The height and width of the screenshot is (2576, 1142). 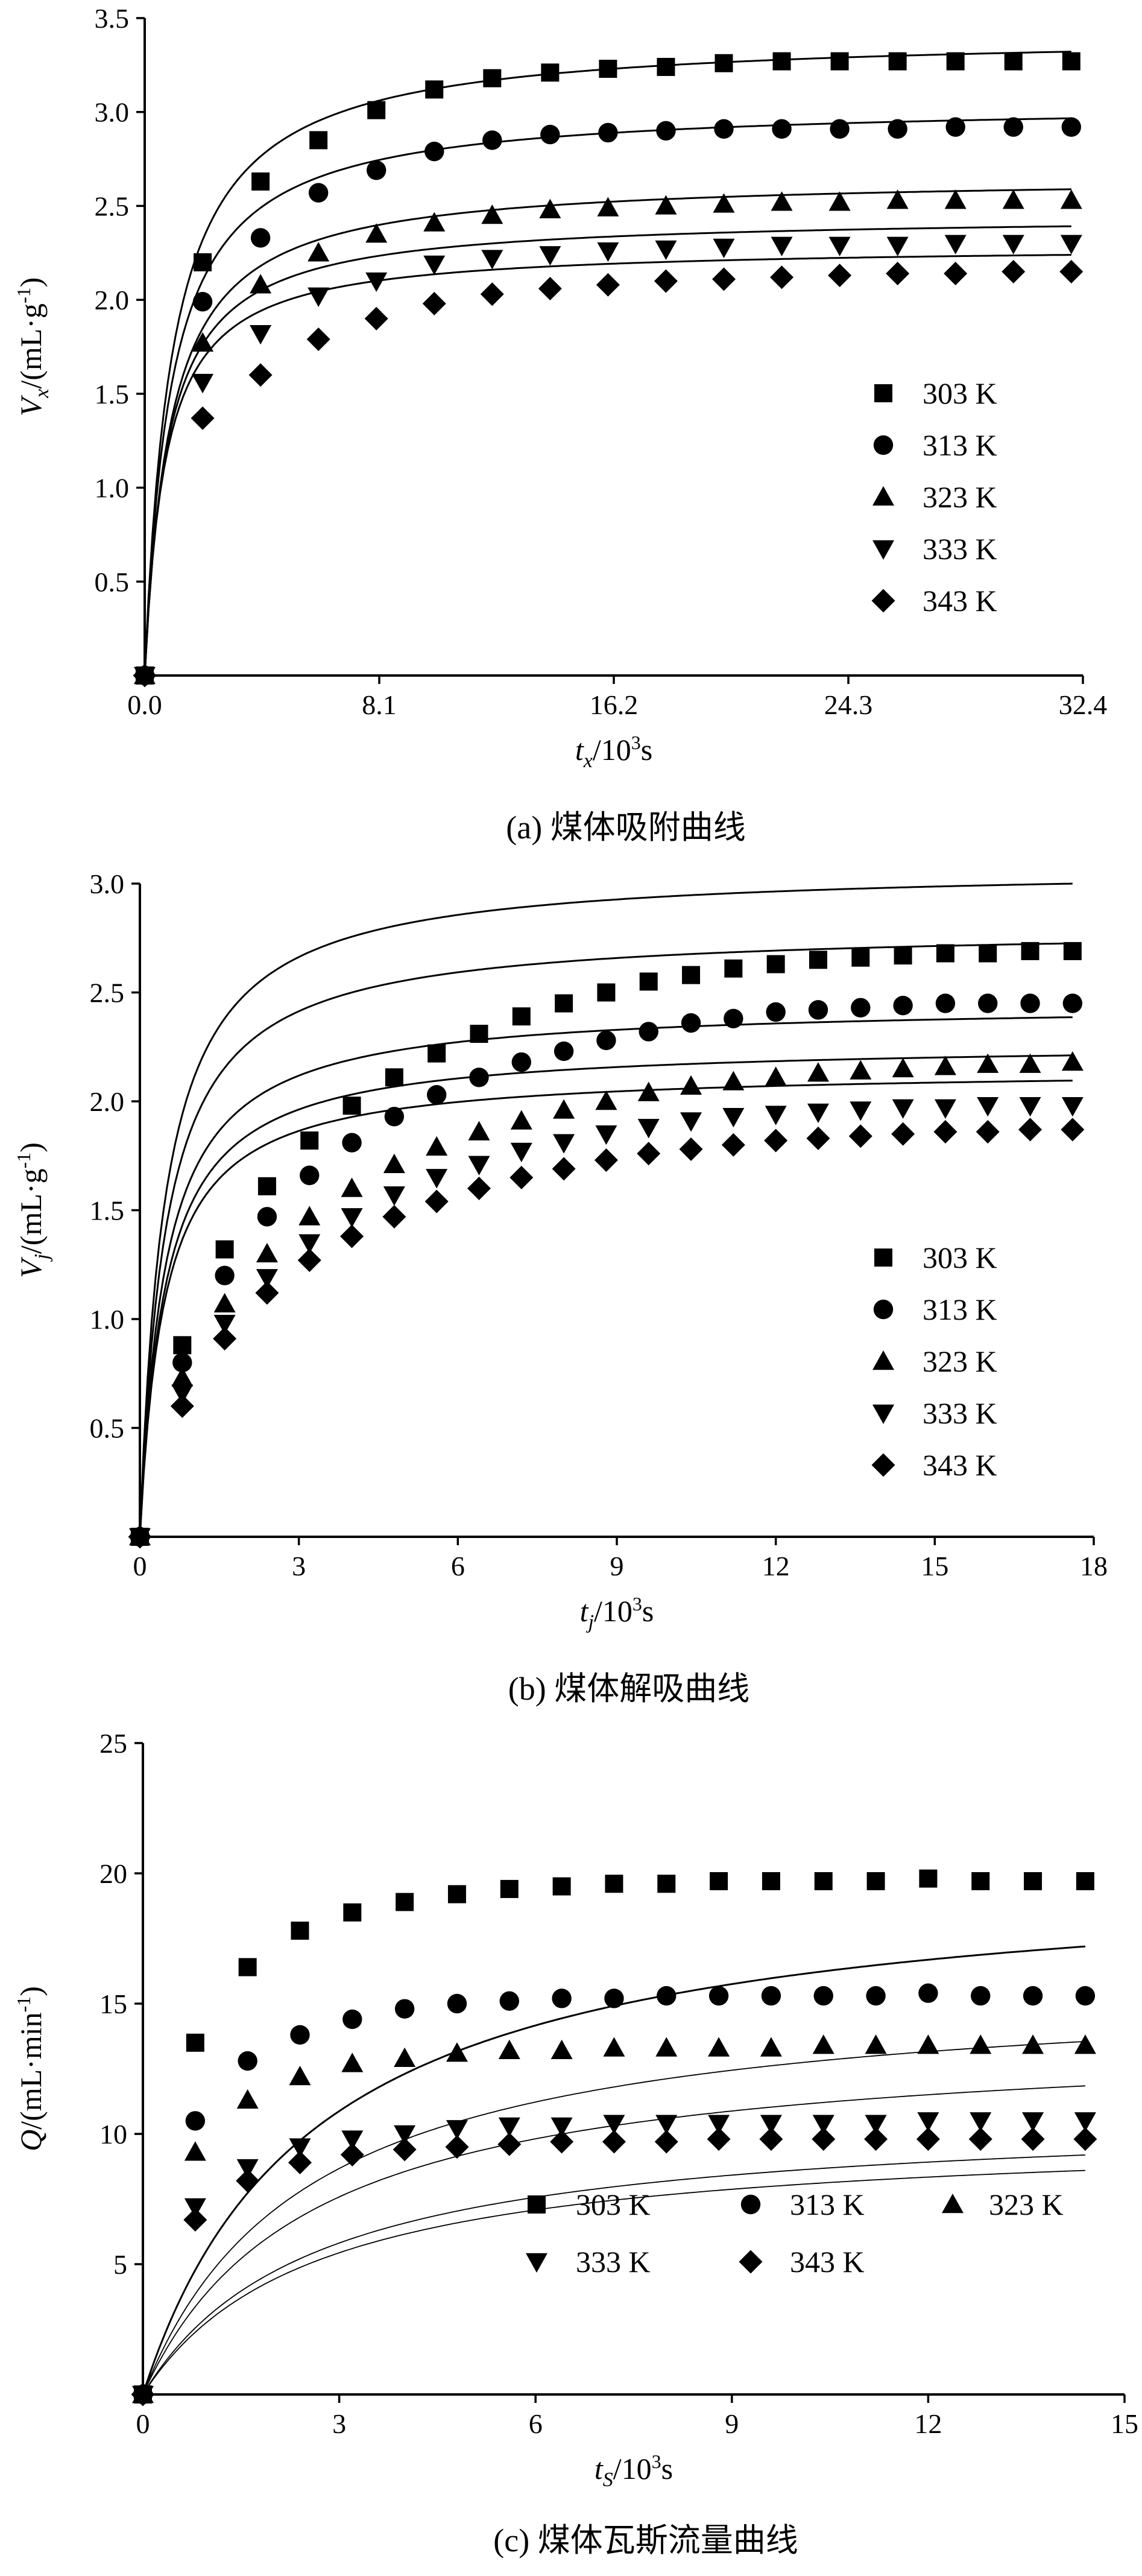 What do you see at coordinates (625, 827) in the screenshot?
I see `chart-a-caption: (a) 煤体吸附曲线` at bounding box center [625, 827].